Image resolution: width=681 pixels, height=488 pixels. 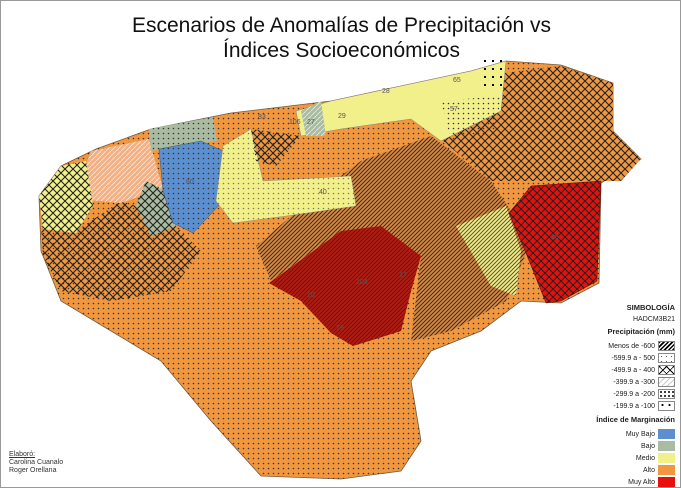 What do you see at coordinates (33, 470) in the screenshot?
I see `credit-name: Roger Orellana` at bounding box center [33, 470].